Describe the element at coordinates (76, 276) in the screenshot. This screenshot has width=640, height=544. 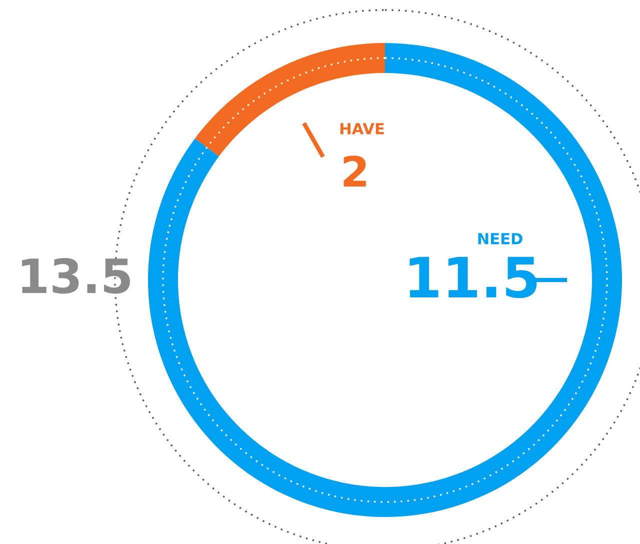
I see `text: 13.5` at that location.